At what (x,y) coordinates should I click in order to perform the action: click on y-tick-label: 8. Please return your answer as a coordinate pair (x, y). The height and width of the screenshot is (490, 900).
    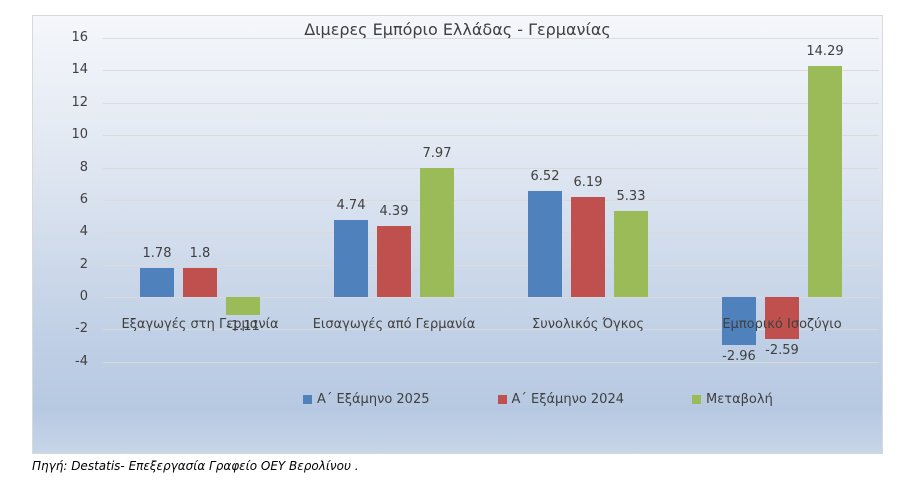
    Looking at the image, I should click on (83, 167).